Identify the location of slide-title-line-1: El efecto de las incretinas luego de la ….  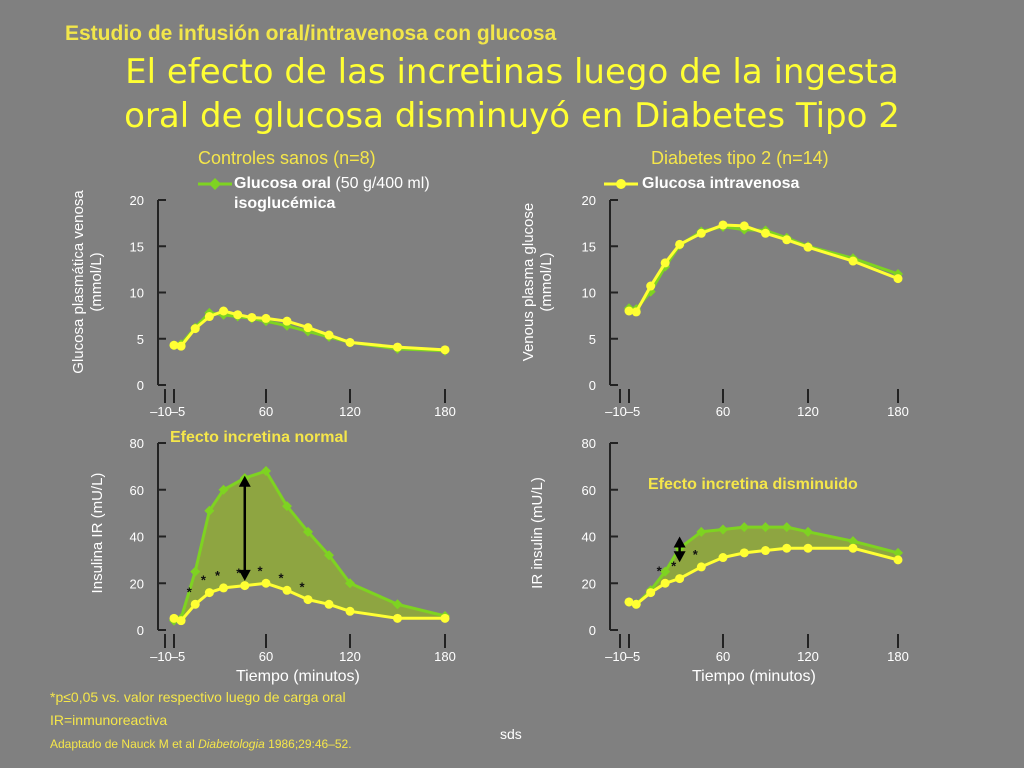
(512, 72).